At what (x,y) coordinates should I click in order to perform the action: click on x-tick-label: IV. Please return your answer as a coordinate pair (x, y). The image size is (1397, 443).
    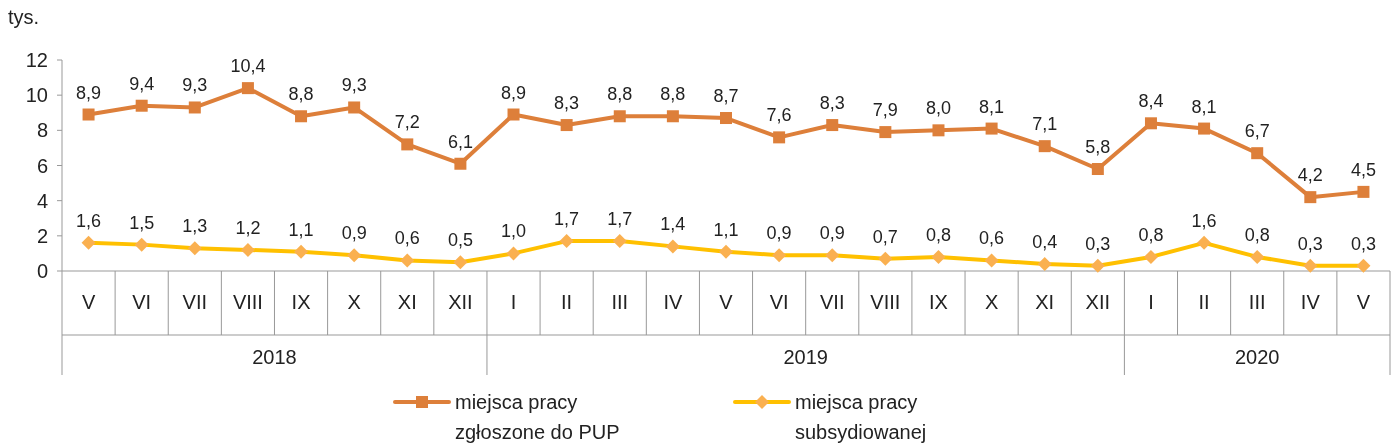
    Looking at the image, I should click on (1310, 302).